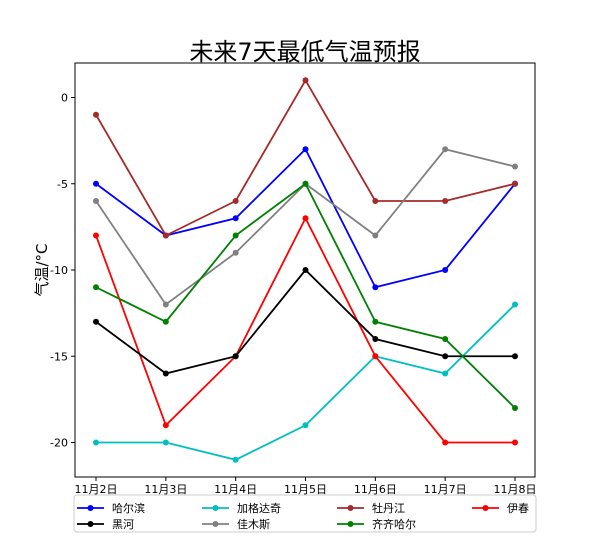 The width and height of the screenshot is (595, 536). What do you see at coordinates (518, 508) in the screenshot?
I see `legend-label: 伊春` at bounding box center [518, 508].